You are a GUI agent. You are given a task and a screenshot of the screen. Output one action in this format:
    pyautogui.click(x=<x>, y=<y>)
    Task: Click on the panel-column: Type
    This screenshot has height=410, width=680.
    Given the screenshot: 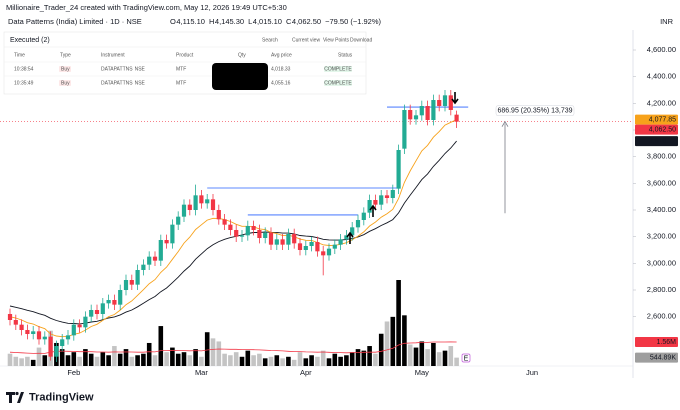 What is the action you would take?
    pyautogui.click(x=65, y=55)
    